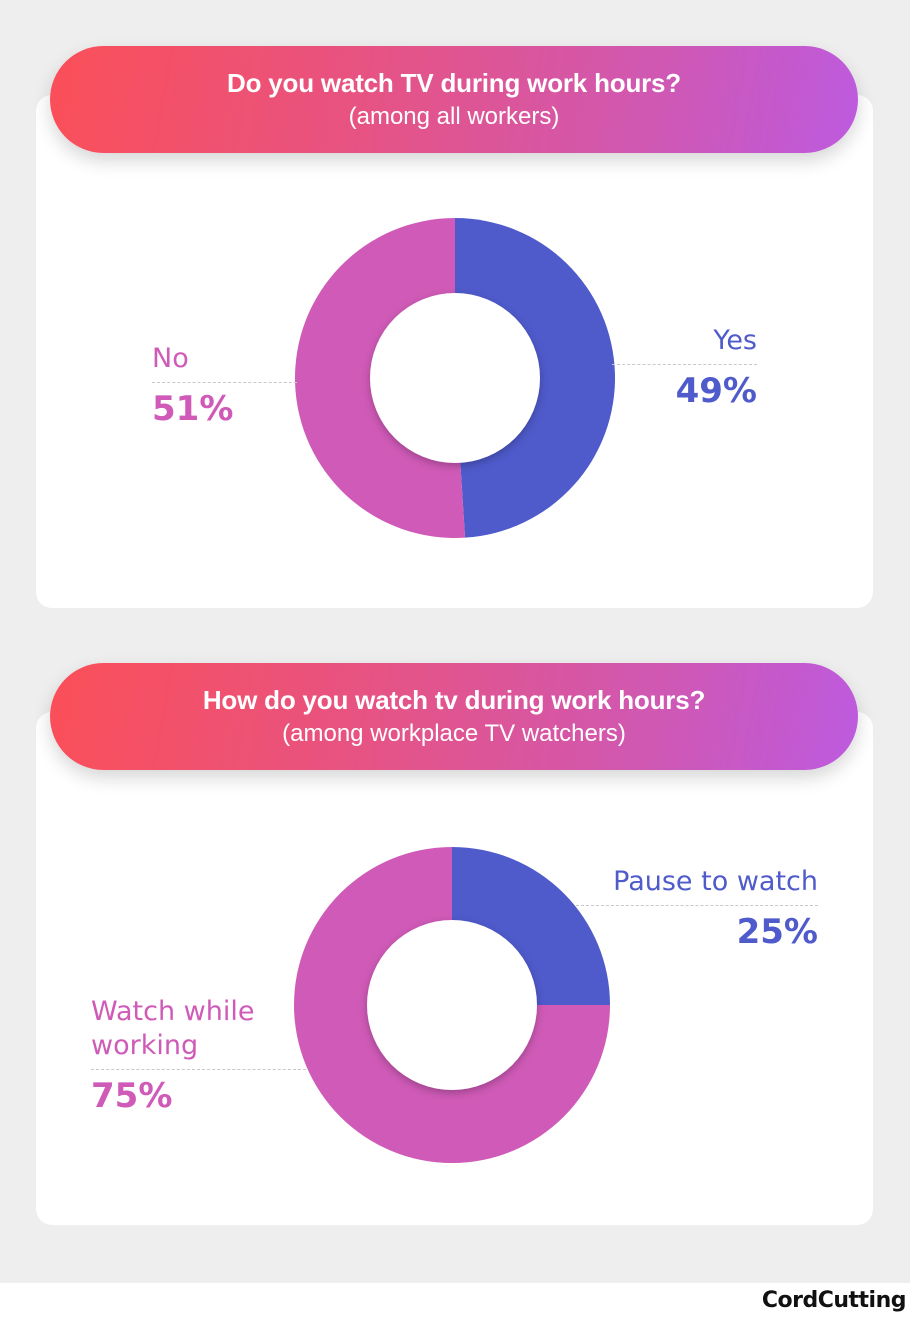  What do you see at coordinates (193, 409) in the screenshot?
I see `label-no-pct: 51%` at bounding box center [193, 409].